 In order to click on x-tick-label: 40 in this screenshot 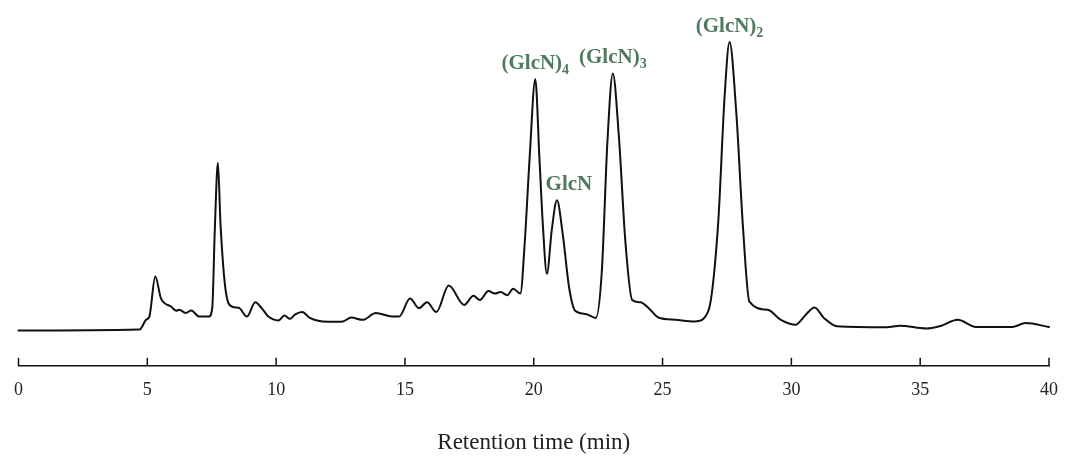, I will do `click(1049, 389)`.